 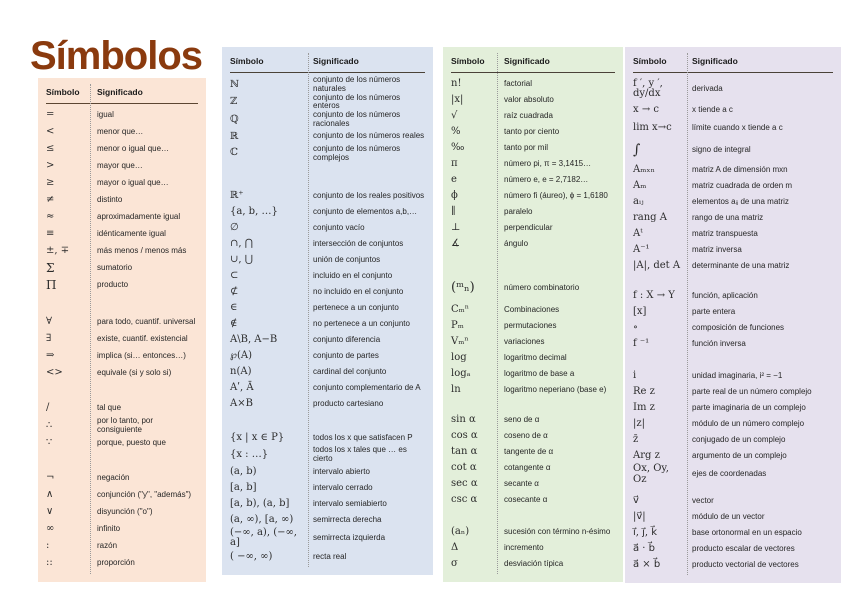 I want to click on meaning-column-header: Significado, so click(x=120, y=92).